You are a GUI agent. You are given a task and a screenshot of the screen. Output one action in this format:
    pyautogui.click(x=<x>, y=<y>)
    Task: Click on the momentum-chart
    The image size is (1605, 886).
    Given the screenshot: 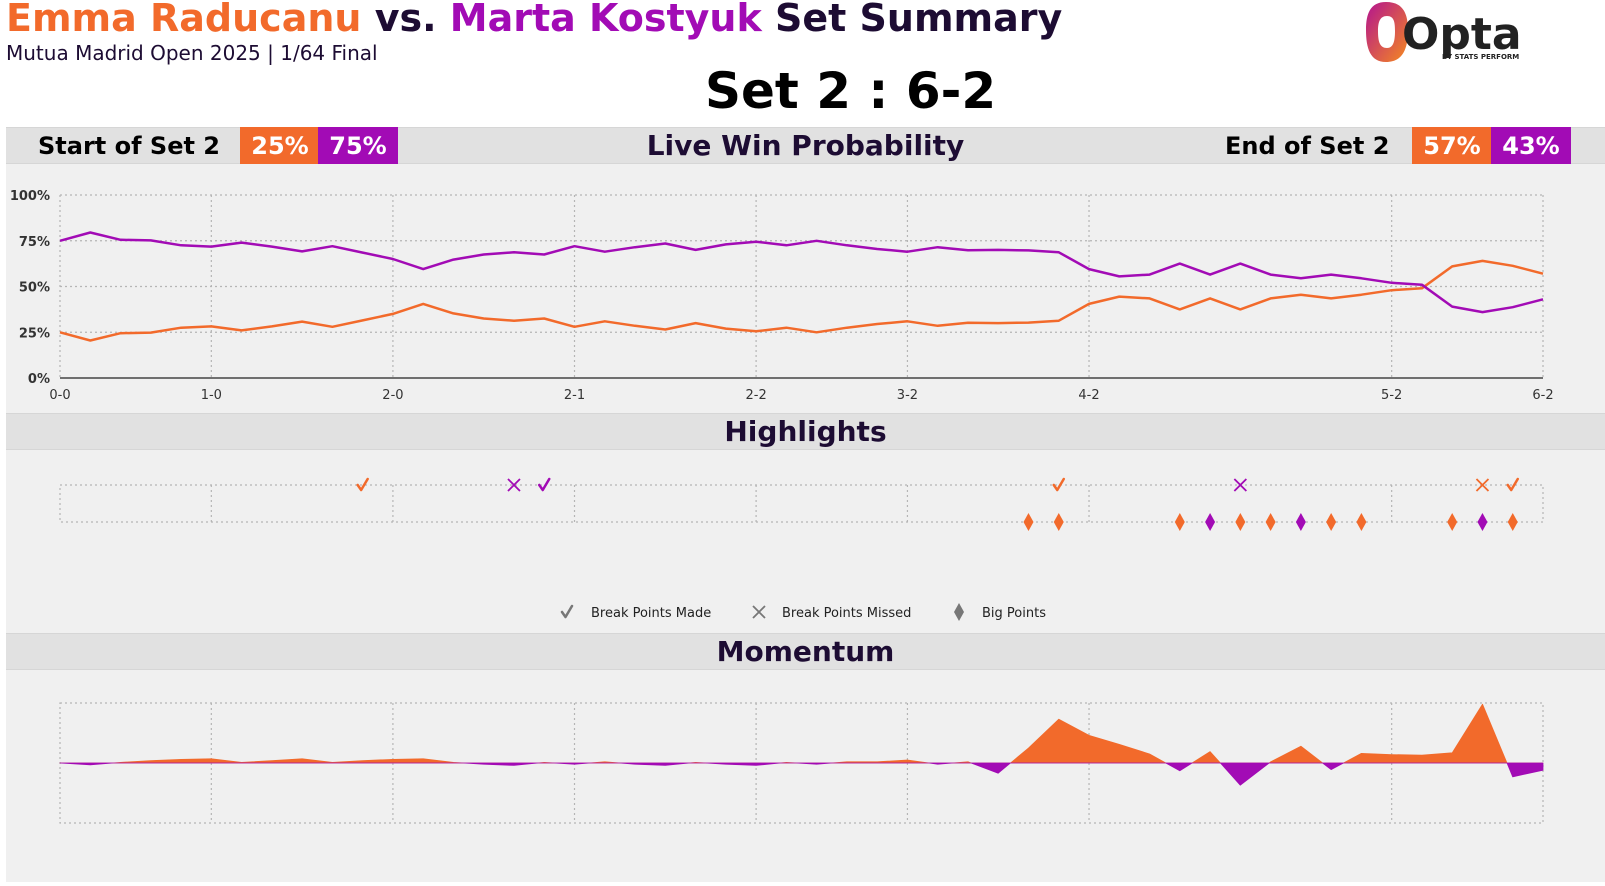 What is the action you would take?
    pyautogui.click(x=801, y=763)
    